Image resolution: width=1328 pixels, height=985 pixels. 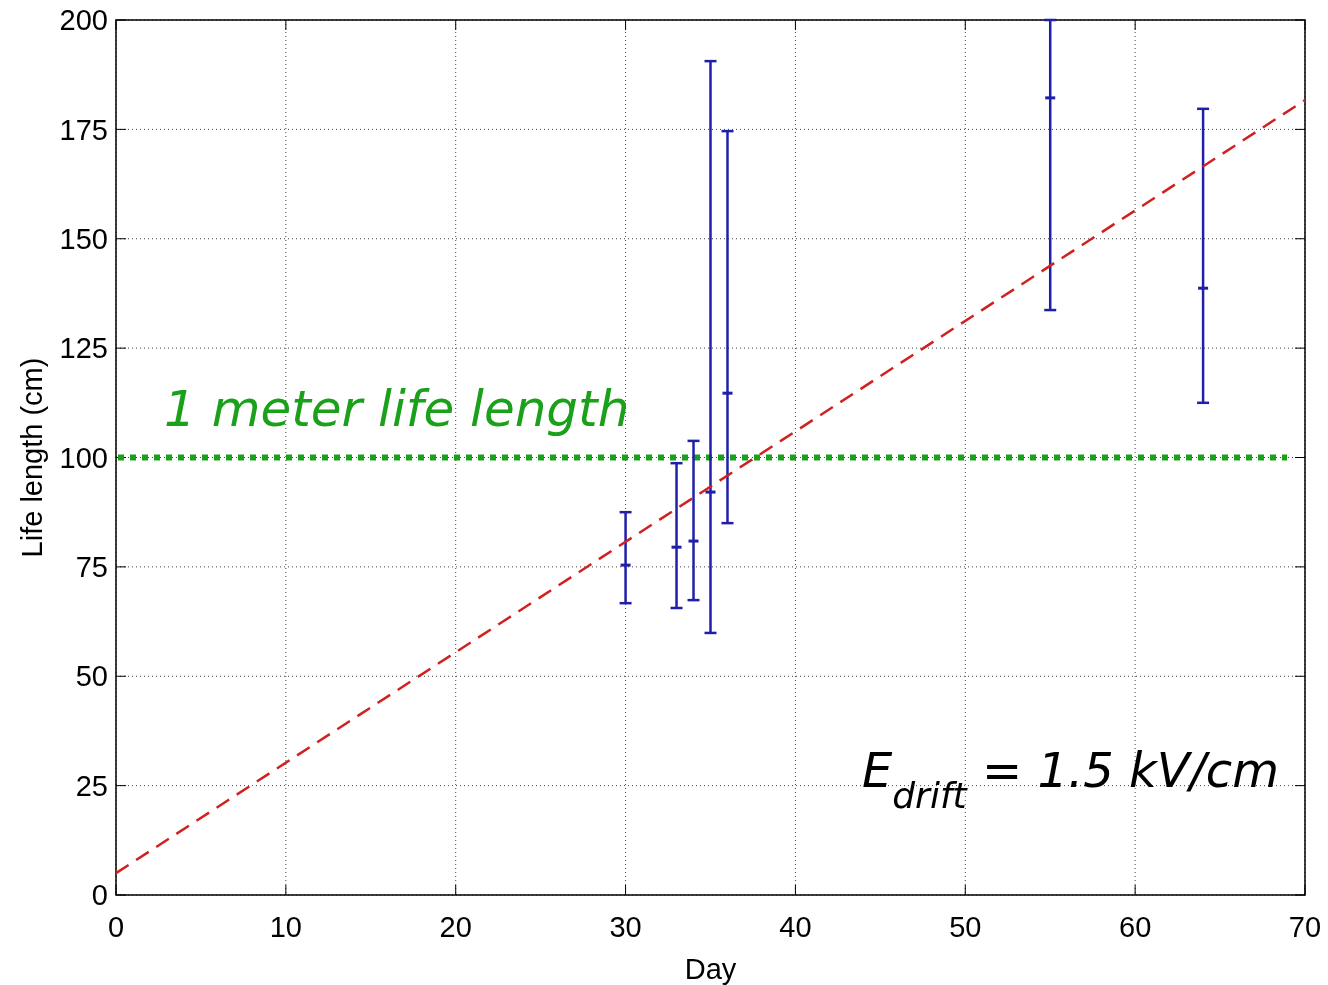 I want to click on x-tick-label: 20, so click(x=455, y=927).